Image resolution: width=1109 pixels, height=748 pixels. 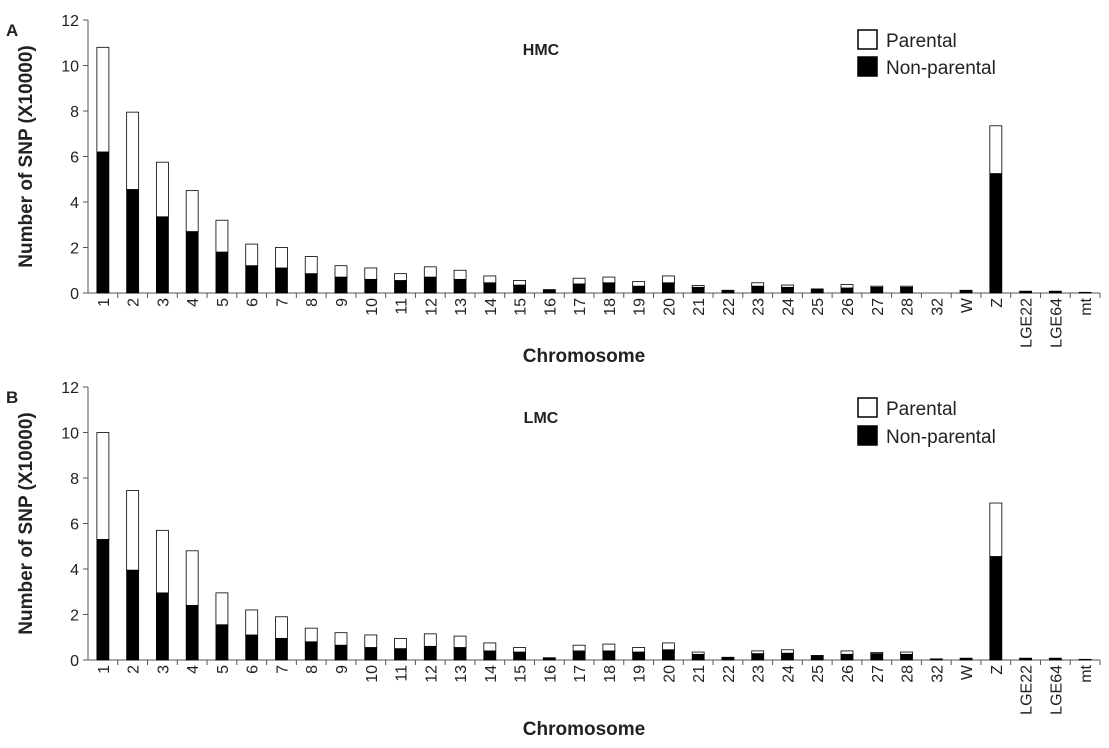 I want to click on x-tick-label: LGE22, so click(x=1027, y=690).